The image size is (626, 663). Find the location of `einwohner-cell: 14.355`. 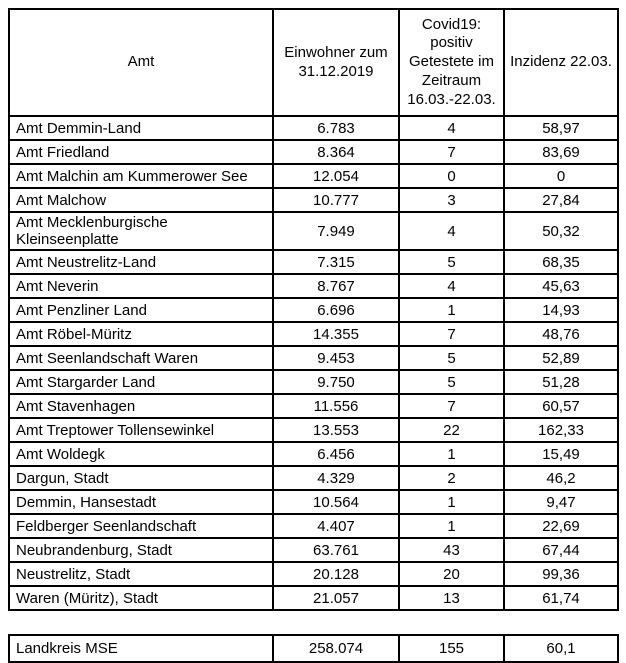

einwohner-cell: 14.355 is located at coordinates (336, 334).